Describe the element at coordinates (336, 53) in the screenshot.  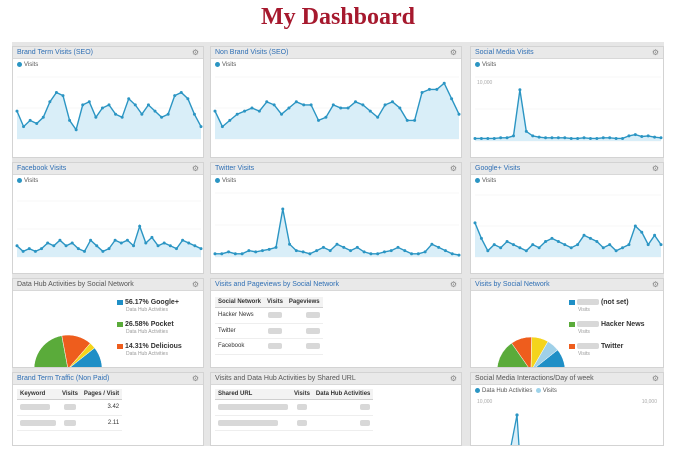
I see `gadget-header: Non Brand Visits (SEO) ⚙` at that location.